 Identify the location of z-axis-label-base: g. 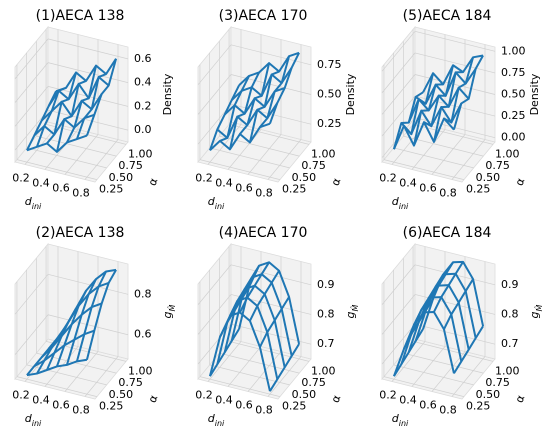
(534, 314).